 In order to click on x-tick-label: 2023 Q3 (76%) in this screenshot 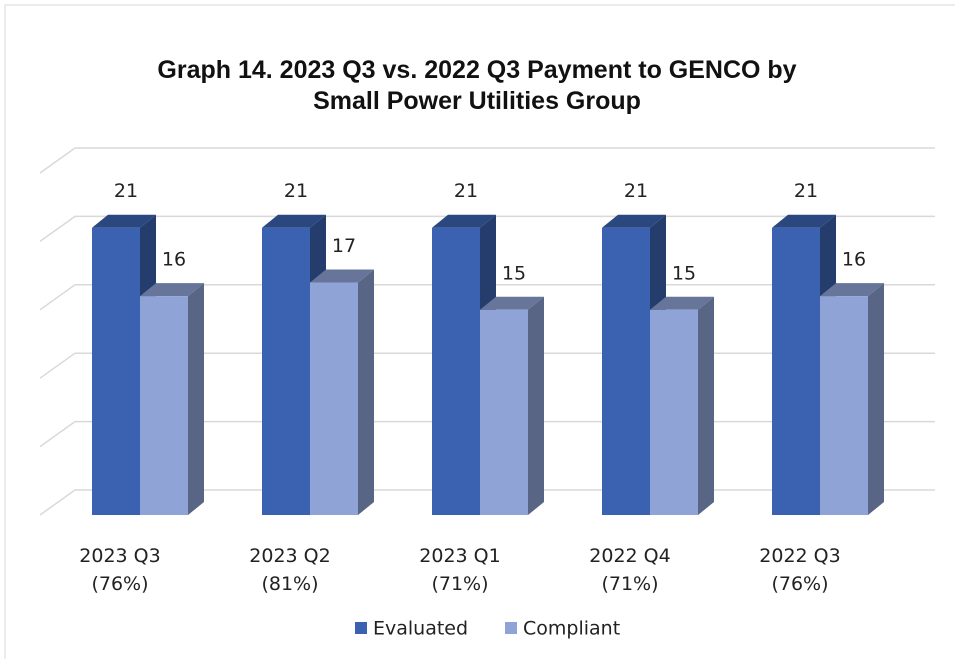, I will do `click(120, 570)`.